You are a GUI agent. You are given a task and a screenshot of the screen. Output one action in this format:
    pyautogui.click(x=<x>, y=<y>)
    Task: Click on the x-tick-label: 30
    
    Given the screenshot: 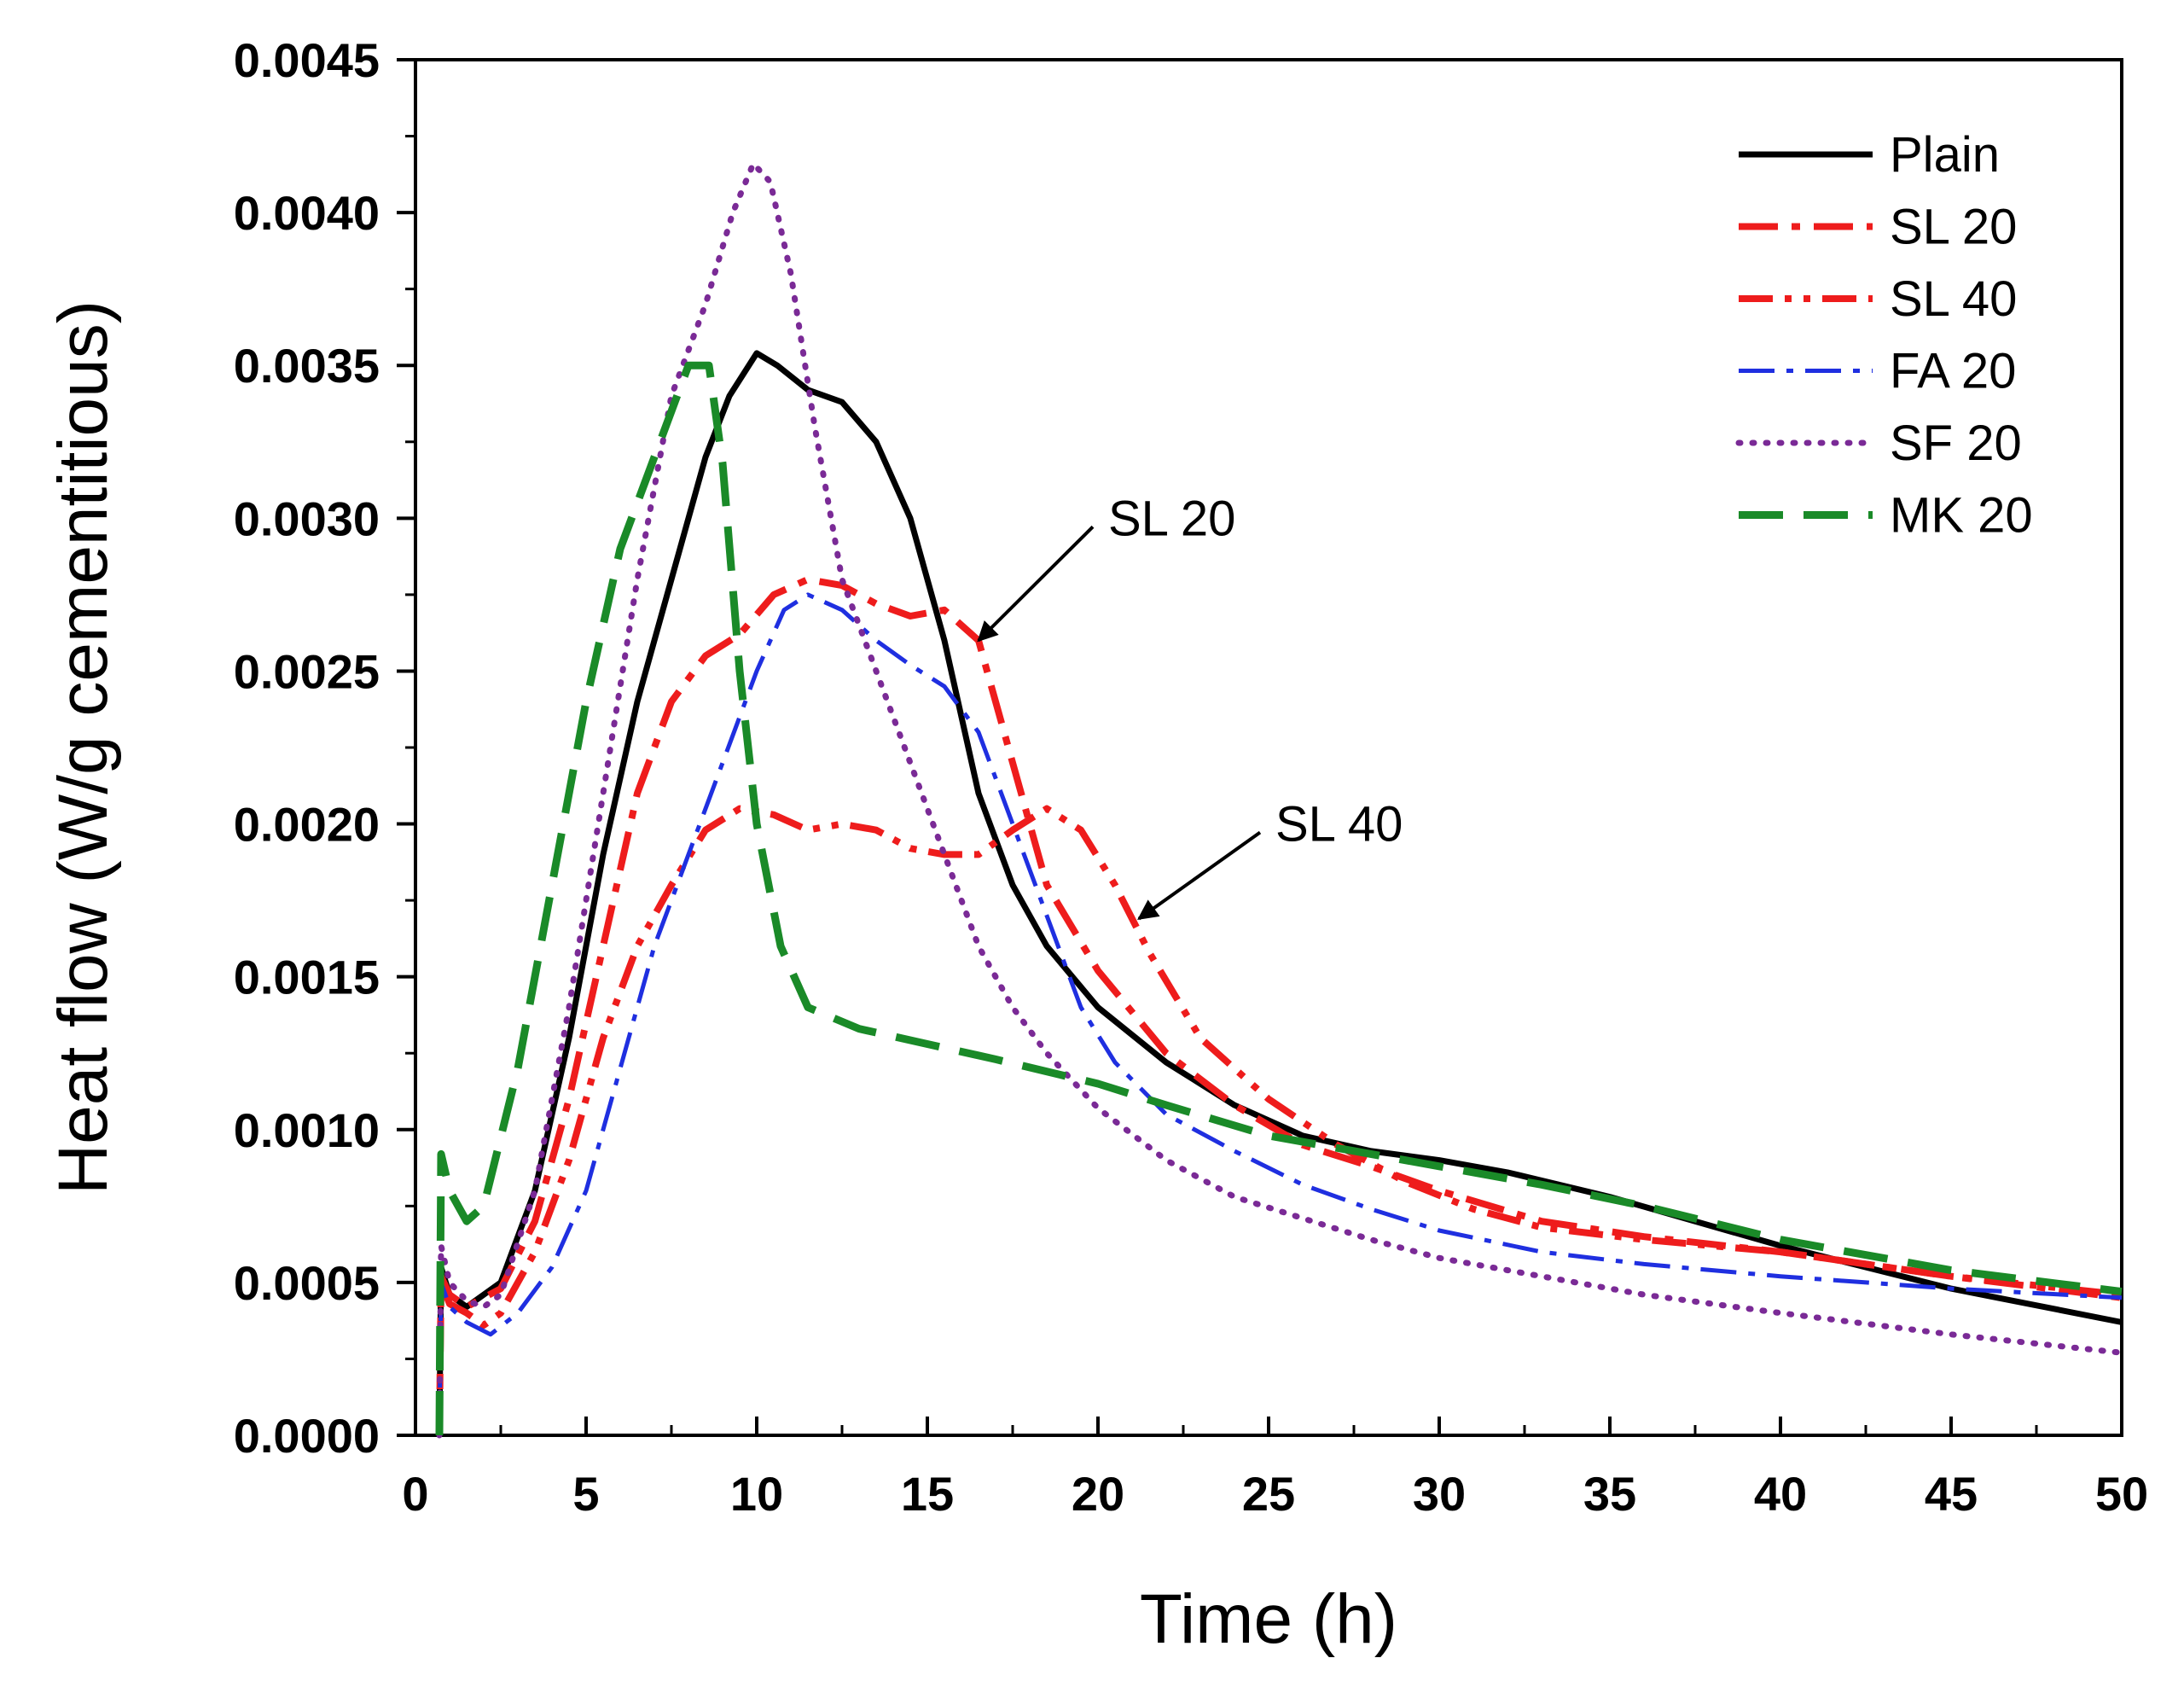 What is the action you would take?
    pyautogui.click(x=1439, y=1494)
    